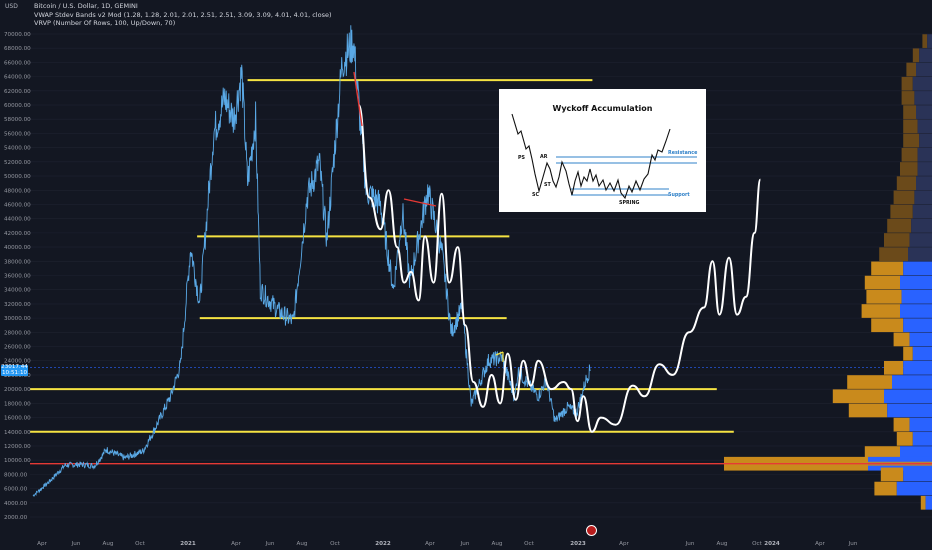 This screenshot has height=550, width=932. What do you see at coordinates (86, 6) in the screenshot?
I see `chart-title: Bitcoin / U.S. Dollar, 1D, GEMINI` at bounding box center [86, 6].